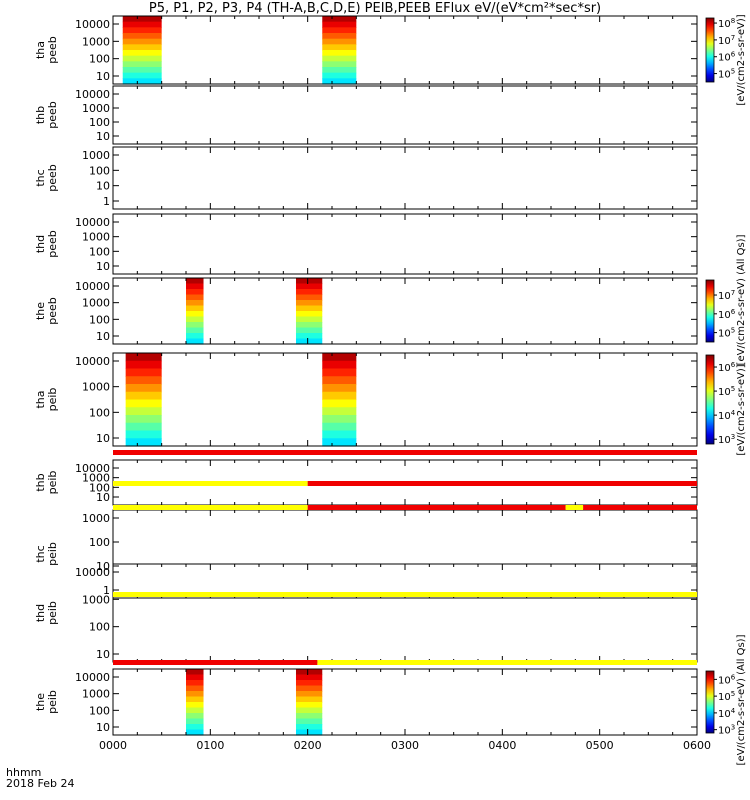 The height and width of the screenshot is (800, 750). I want to click on panel-label-probe: thb, so click(40, 115).